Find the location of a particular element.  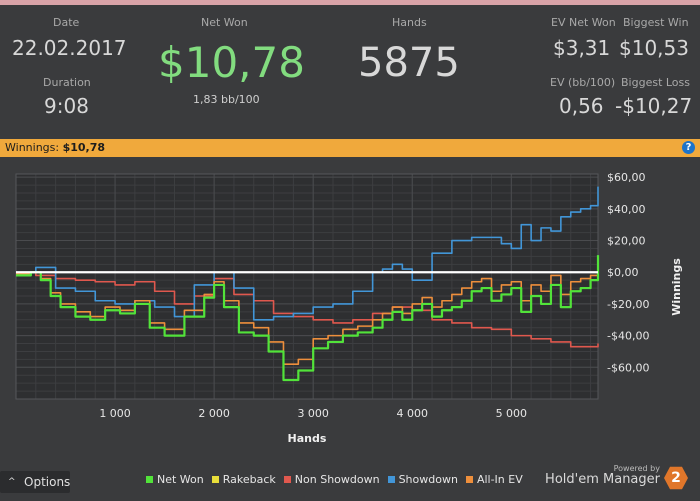

legend-label: Showdown is located at coordinates (428, 479).